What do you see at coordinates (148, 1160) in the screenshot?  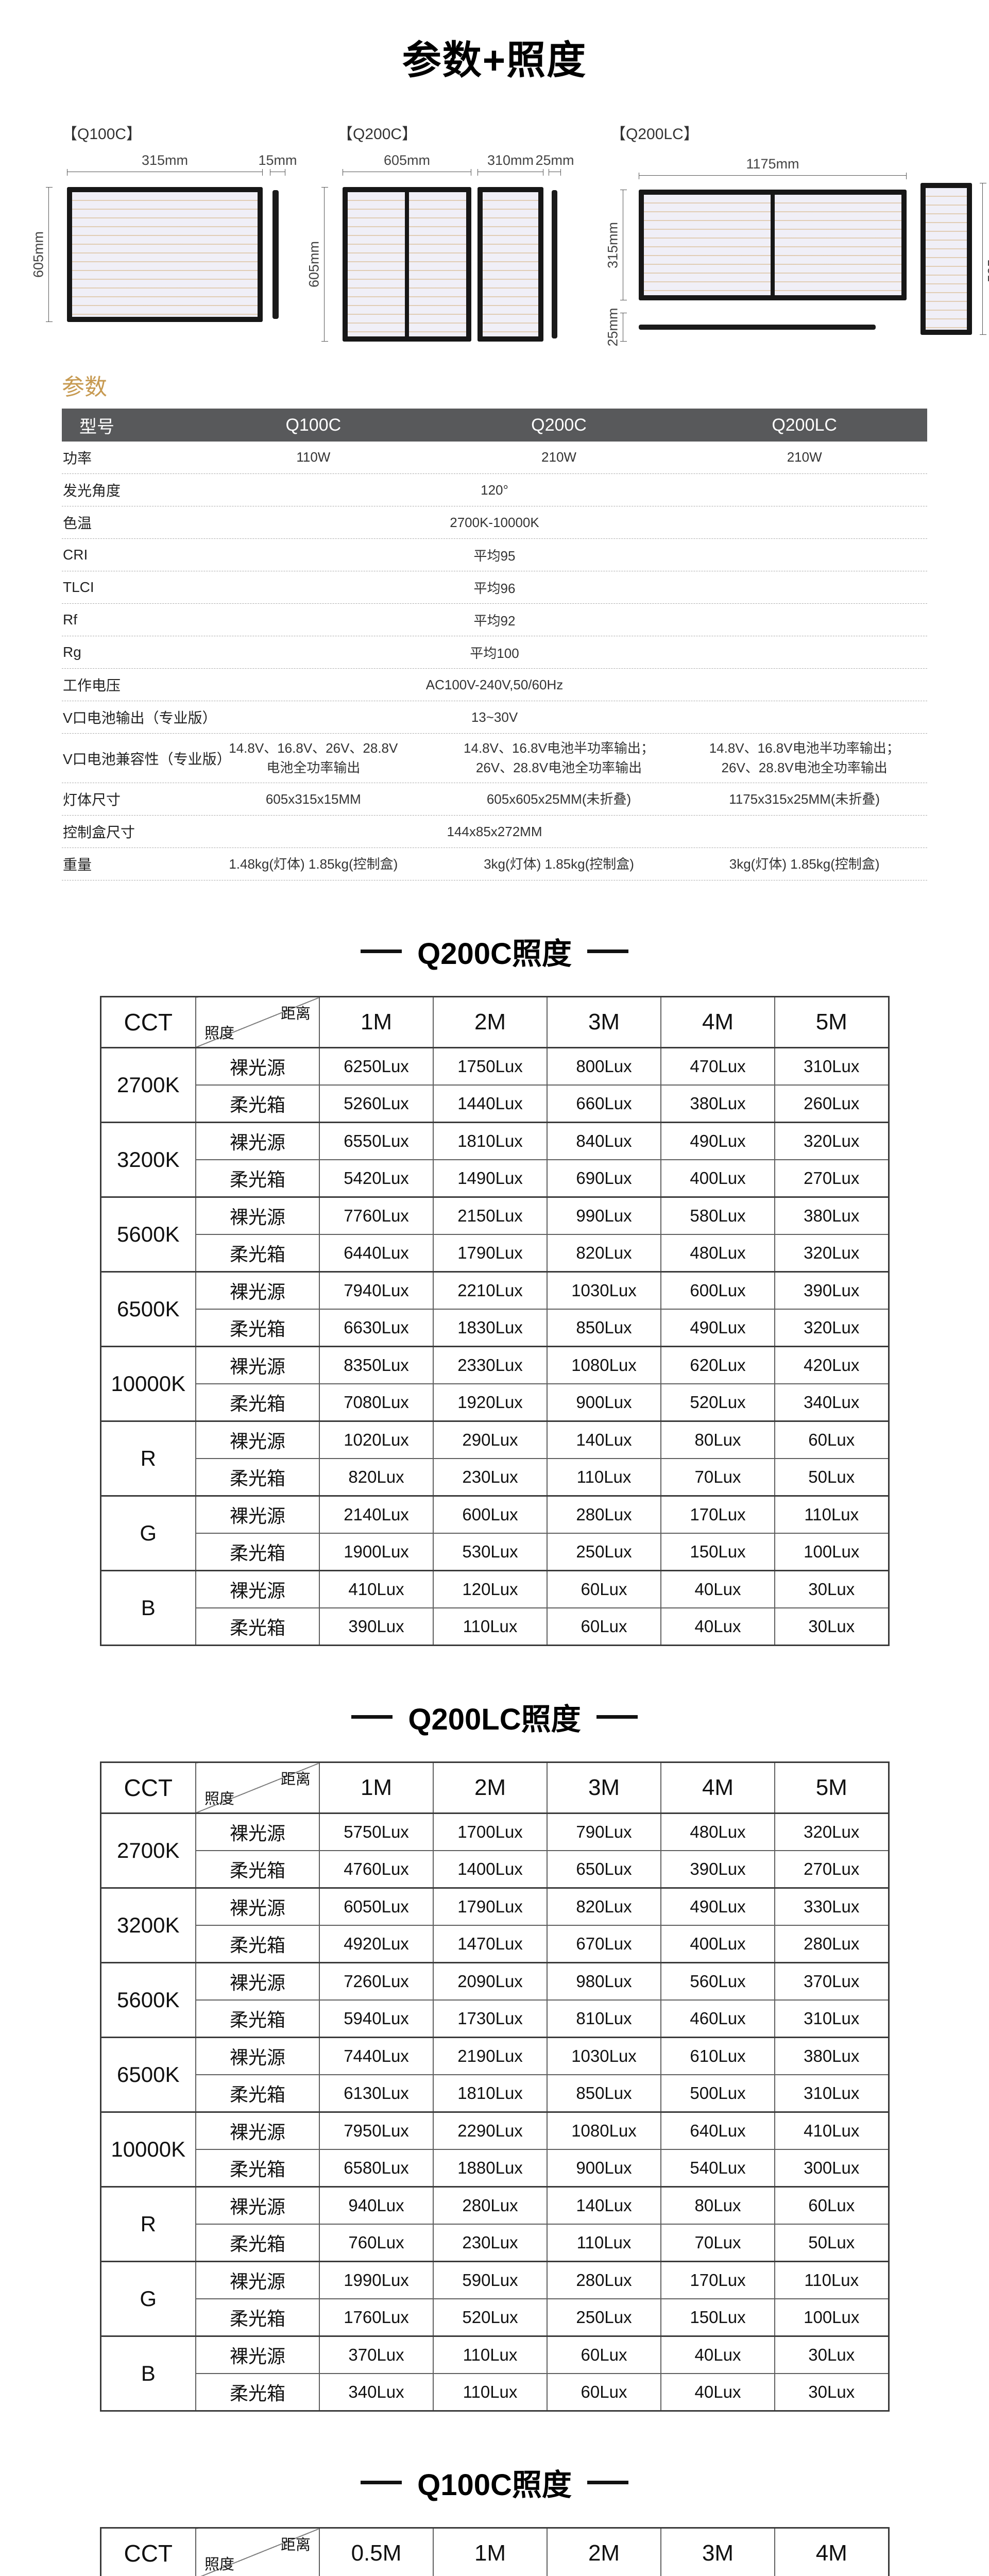 I see `cct-cell-3200k: 3200K` at bounding box center [148, 1160].